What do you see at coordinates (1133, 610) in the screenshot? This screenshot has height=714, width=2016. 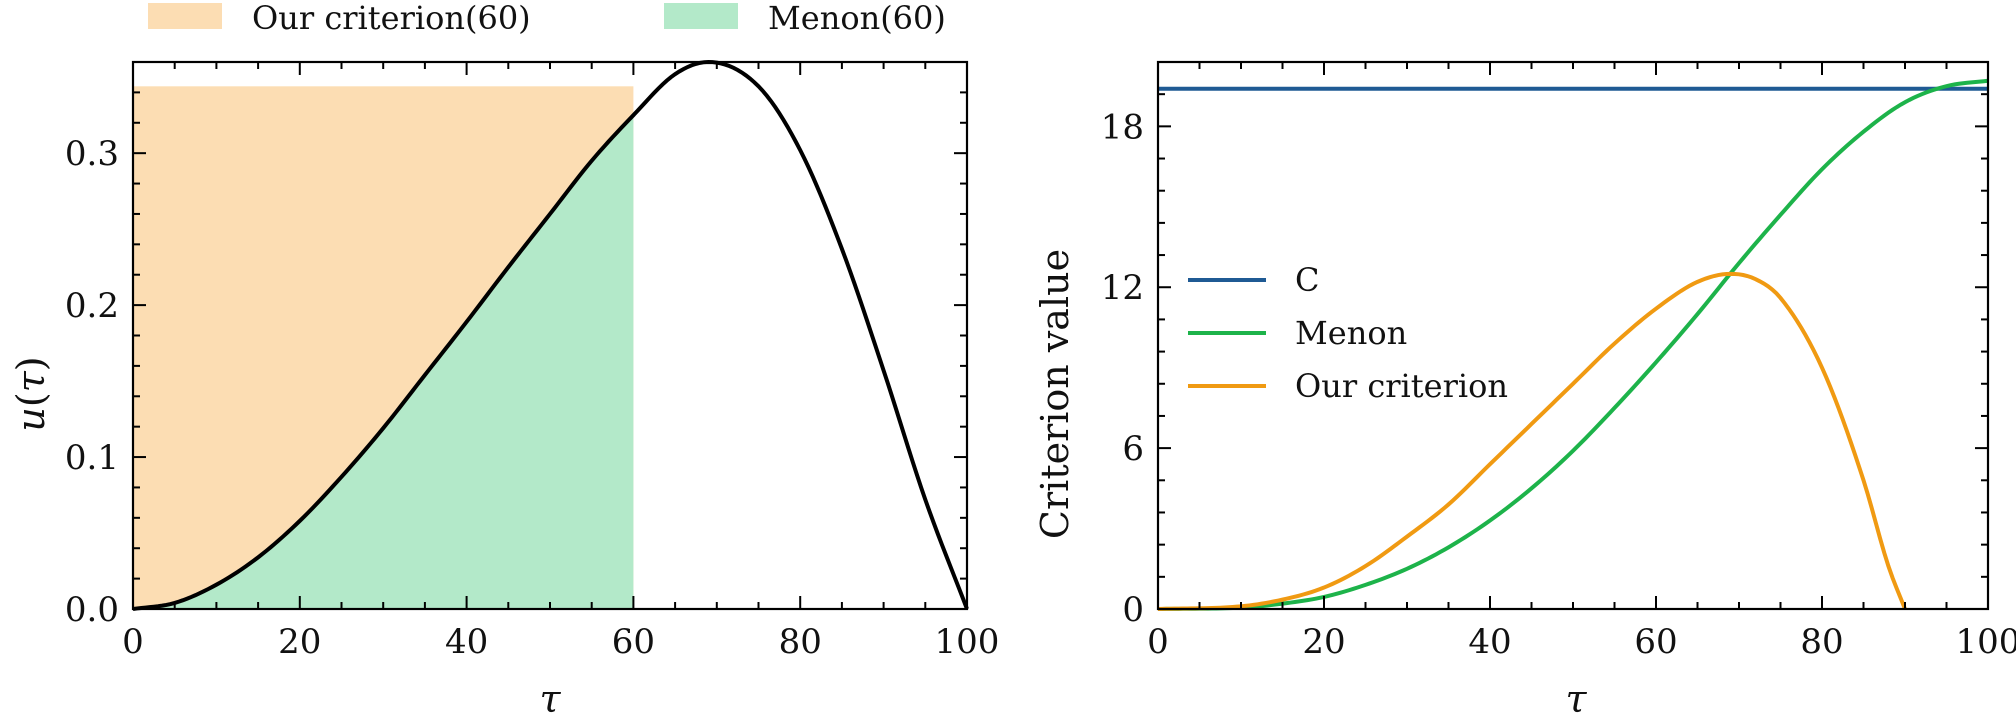 I see `right-y-tick-label: 0` at bounding box center [1133, 610].